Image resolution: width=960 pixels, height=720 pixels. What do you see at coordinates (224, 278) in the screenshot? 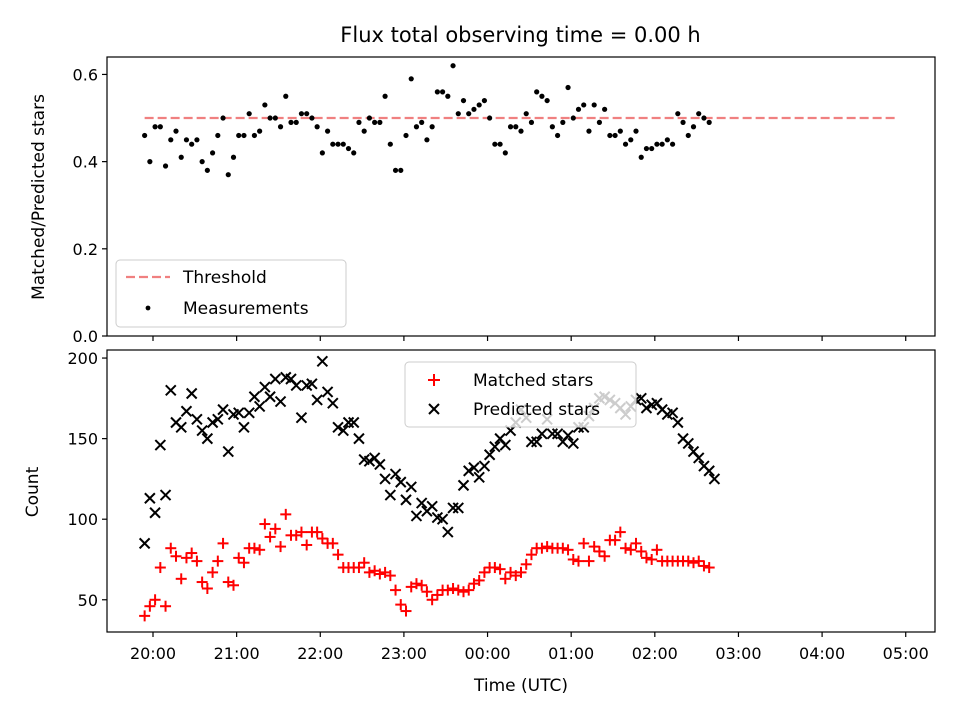
I see `threshold-legend-label: Threshold` at bounding box center [224, 278].